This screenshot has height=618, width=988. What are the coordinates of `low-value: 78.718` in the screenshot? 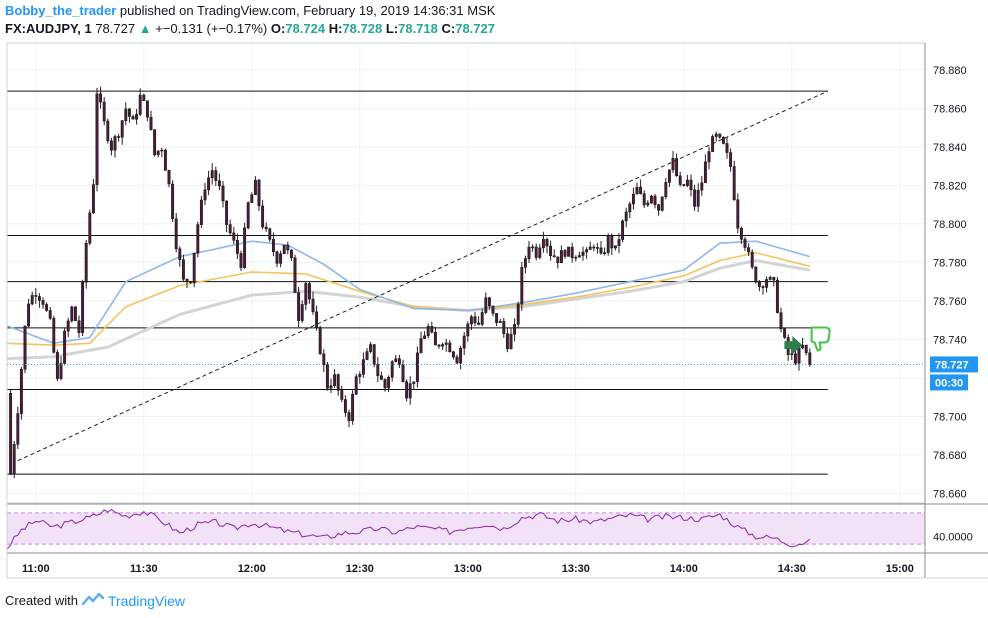 It's located at (418, 28).